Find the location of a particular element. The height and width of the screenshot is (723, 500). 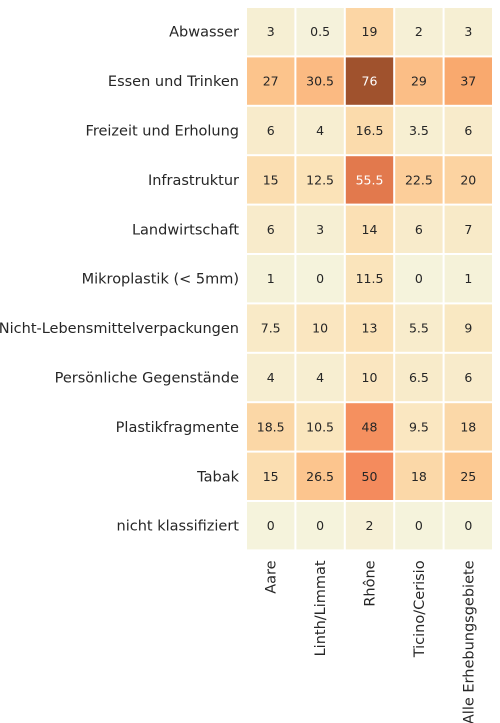

cell-value-label: 50 is located at coordinates (370, 476).